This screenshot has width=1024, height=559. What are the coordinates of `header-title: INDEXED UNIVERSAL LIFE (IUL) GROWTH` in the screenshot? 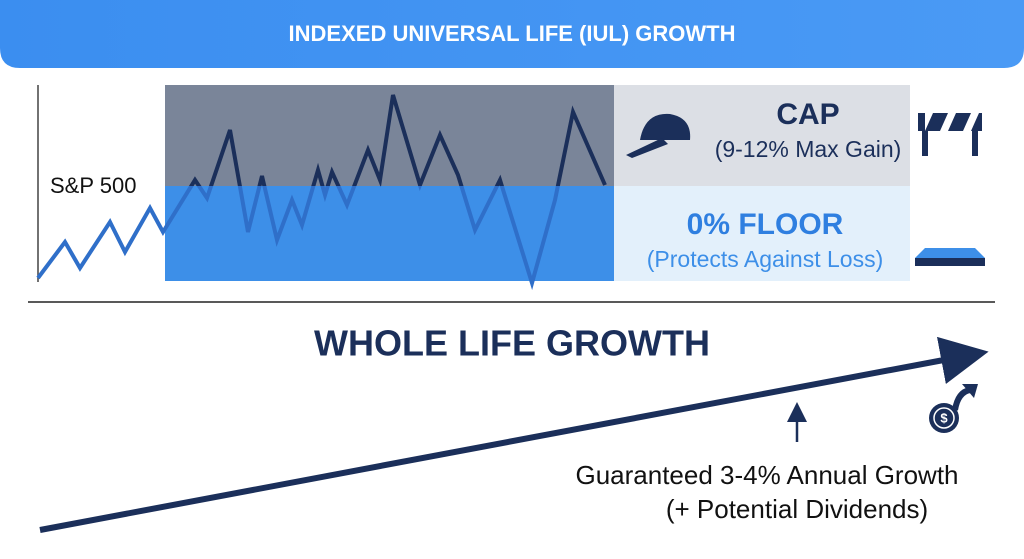 It's located at (512, 33).